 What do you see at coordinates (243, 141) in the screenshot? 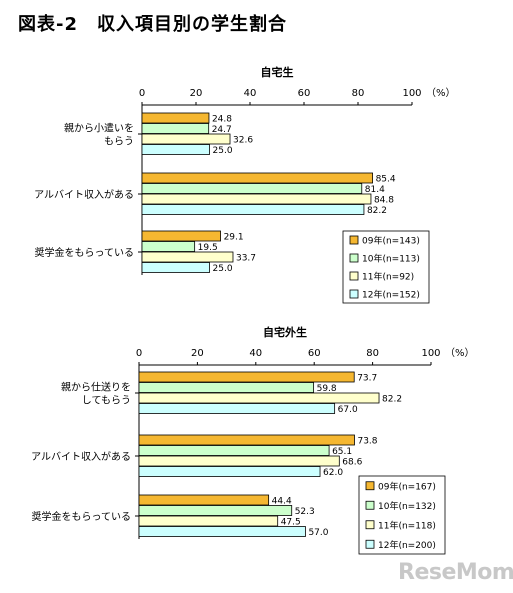
I see `data-label: 32.6` at bounding box center [243, 141].